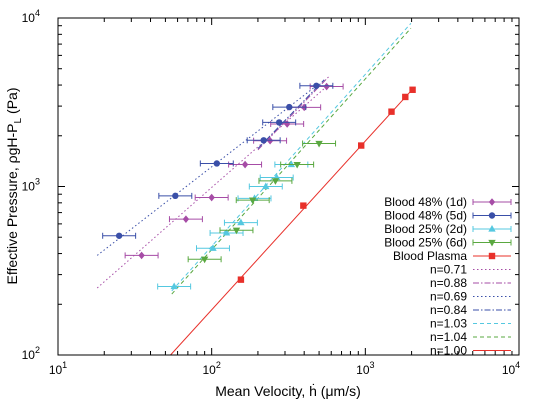 This screenshot has height=400, width=534. Describe the element at coordinates (37, 13) in the screenshot. I see `y-tick-exp: 4` at that location.